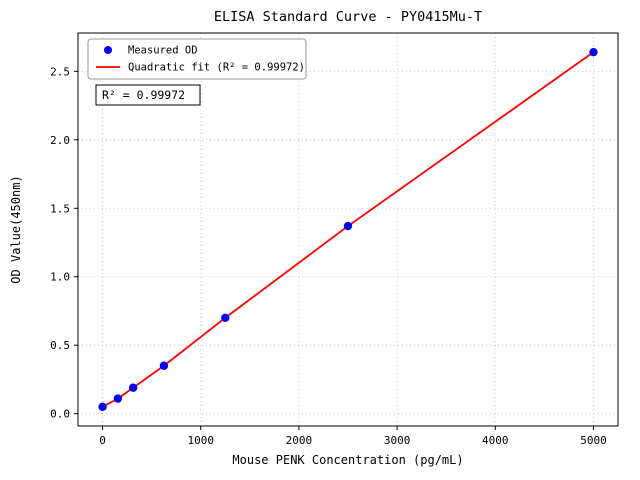 The width and height of the screenshot is (640, 480). Describe the element at coordinates (347, 460) in the screenshot. I see `x-axis-label: Mouse PENK Concentration (pg/mL)` at that location.